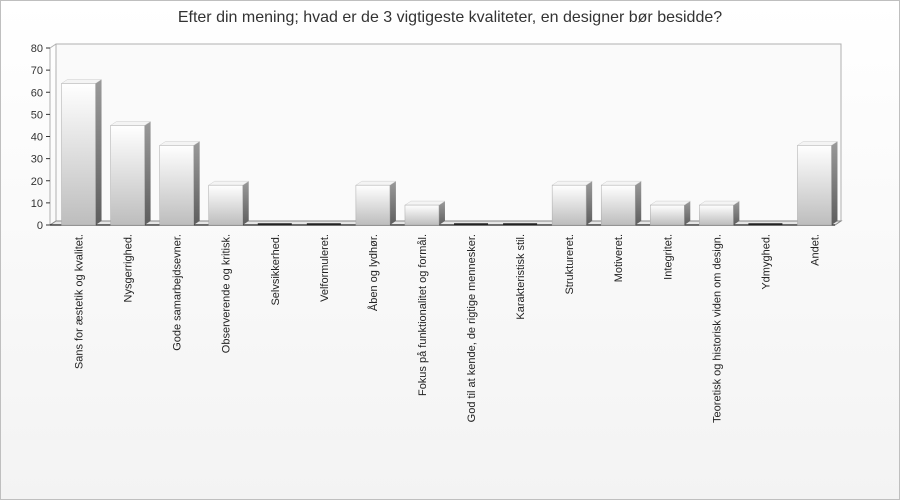  Describe the element at coordinates (472, 328) in the screenshot. I see `x-tick-label: God til at kende, de rigtige mennesker.` at that location.